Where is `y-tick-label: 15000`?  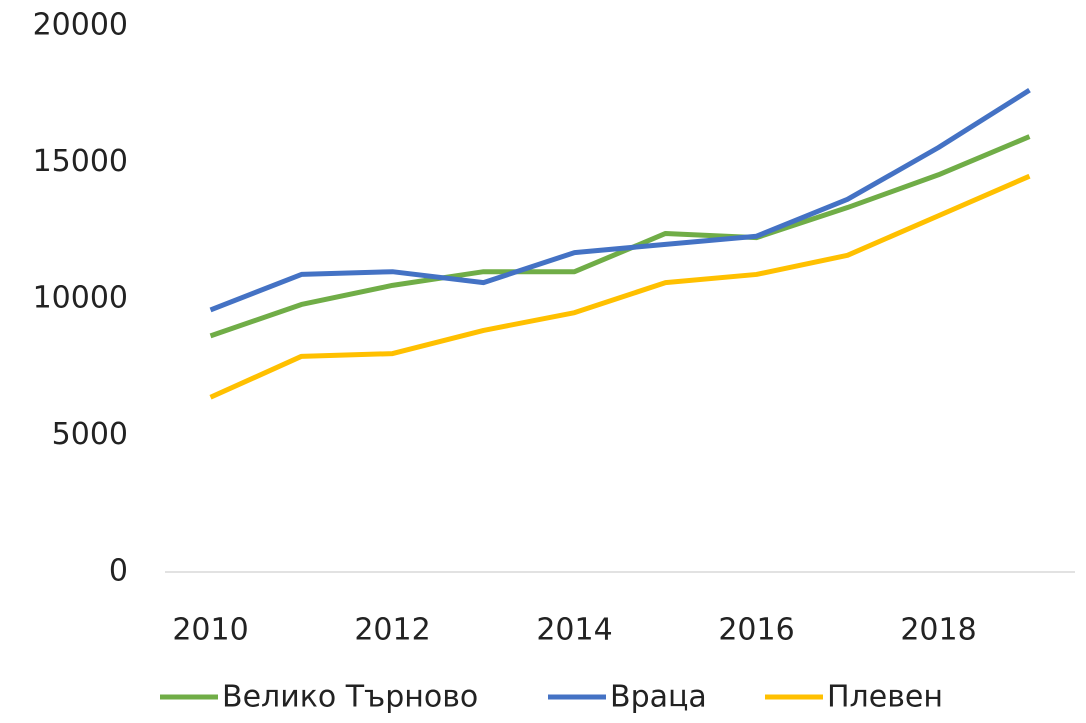
y-tick-label: 15000 is located at coordinates (80, 161).